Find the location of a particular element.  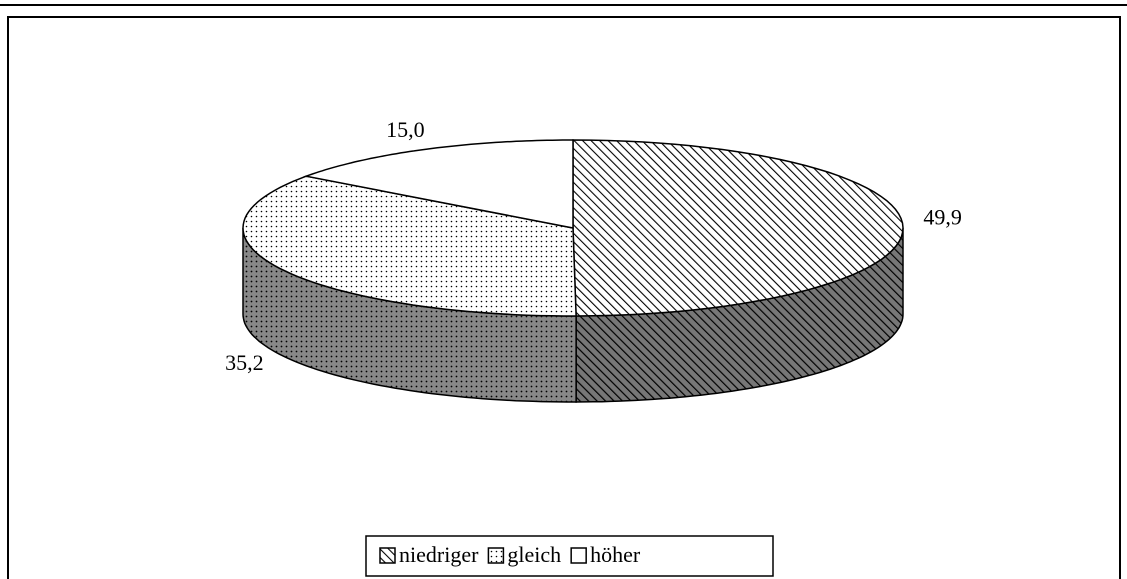

legend-label: höher is located at coordinates (615, 554).